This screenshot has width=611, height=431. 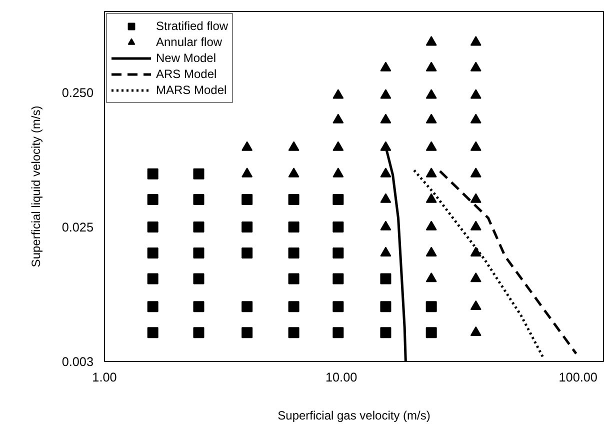 I want to click on x-tick-label: 100.00, so click(x=578, y=377).